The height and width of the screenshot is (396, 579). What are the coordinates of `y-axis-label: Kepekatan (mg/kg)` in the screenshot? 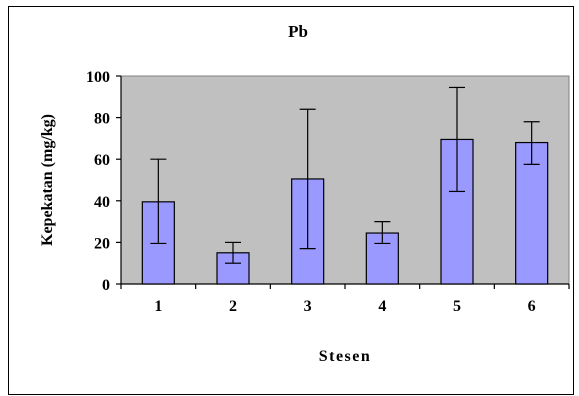 It's located at (47, 180).